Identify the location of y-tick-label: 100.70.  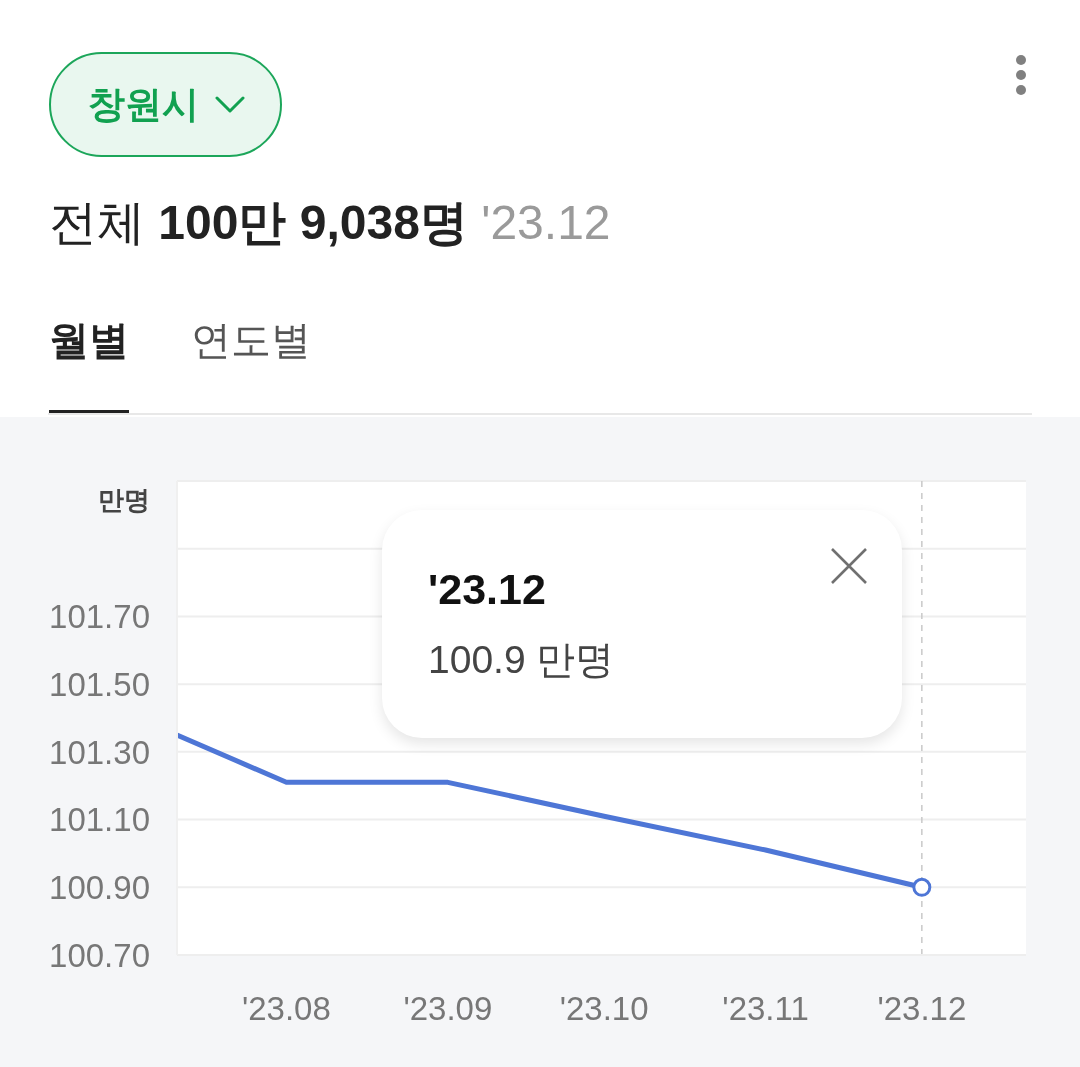
(99, 955).